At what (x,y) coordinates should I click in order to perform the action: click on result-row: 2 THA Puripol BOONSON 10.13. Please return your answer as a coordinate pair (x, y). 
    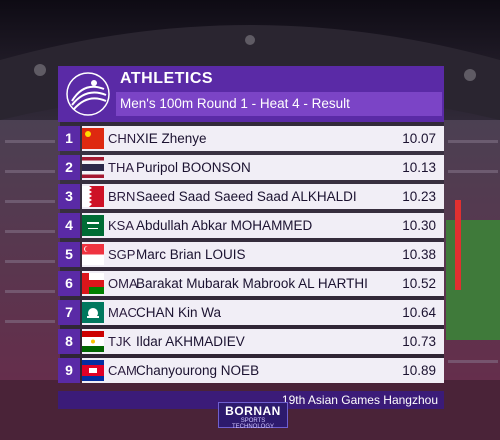
    Looking at the image, I should click on (251, 167).